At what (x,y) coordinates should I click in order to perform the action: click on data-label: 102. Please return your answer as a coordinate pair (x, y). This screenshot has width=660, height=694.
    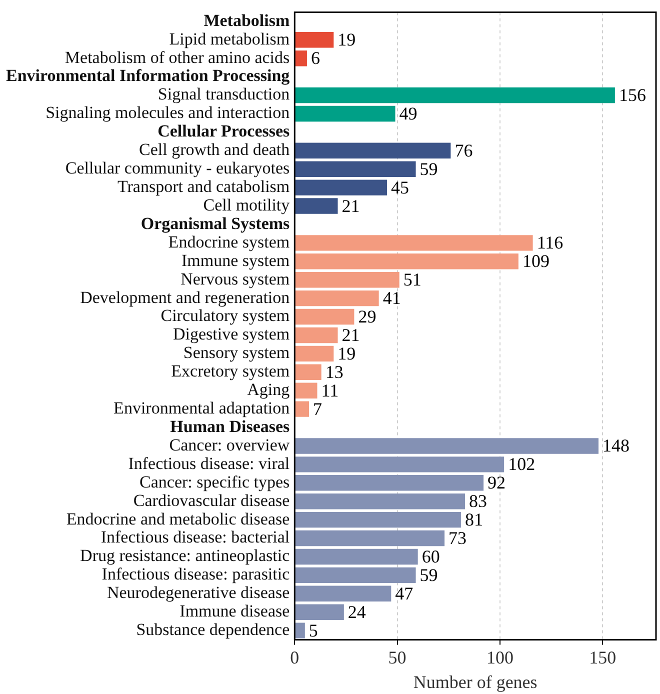
    Looking at the image, I should click on (522, 464).